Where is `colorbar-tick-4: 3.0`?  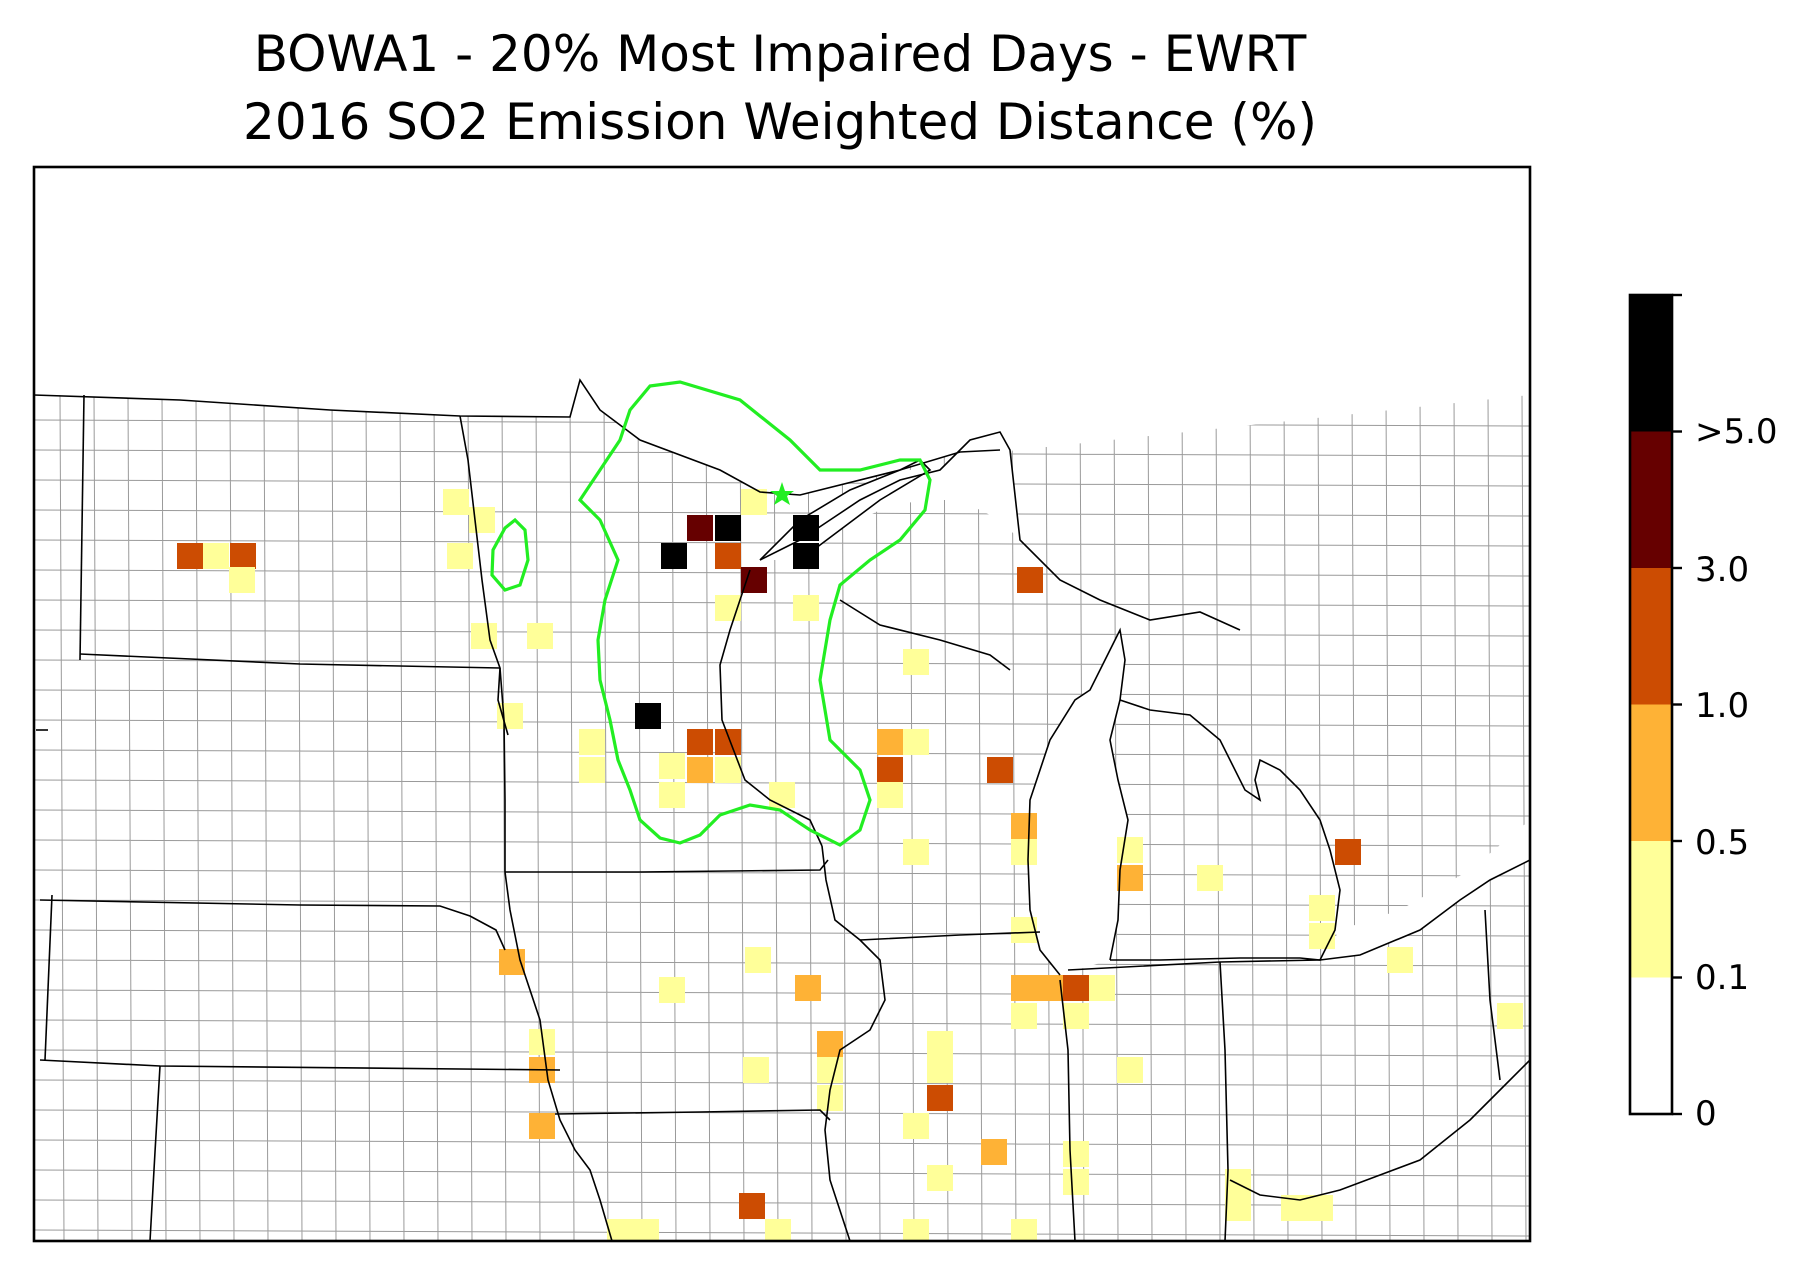
colorbar-tick-4: 3.0 is located at coordinates (1722, 570).